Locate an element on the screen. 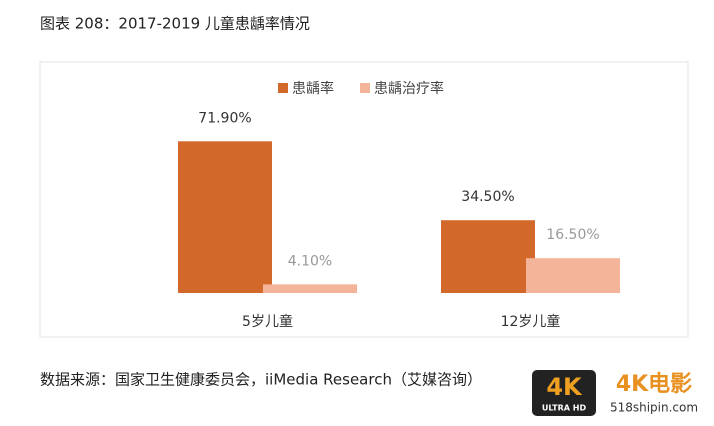  legend-label: 患龋率 is located at coordinates (313, 88).